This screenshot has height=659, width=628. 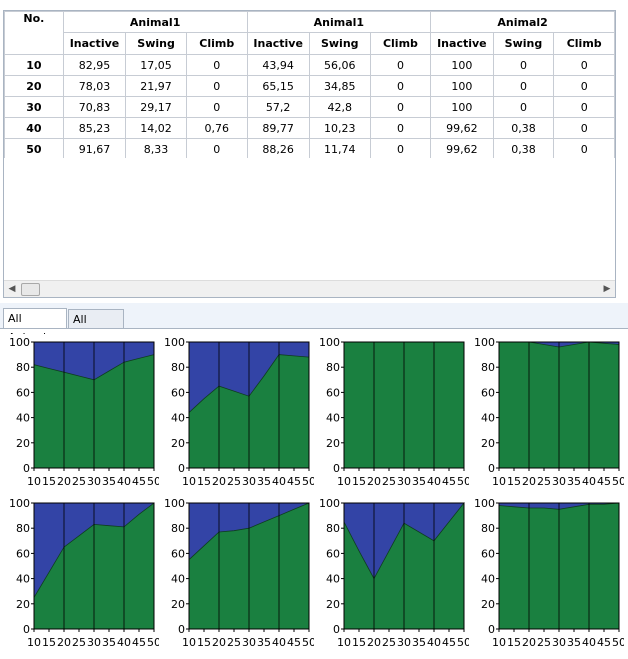 I want to click on table-cell: 11,74, so click(x=339, y=149).